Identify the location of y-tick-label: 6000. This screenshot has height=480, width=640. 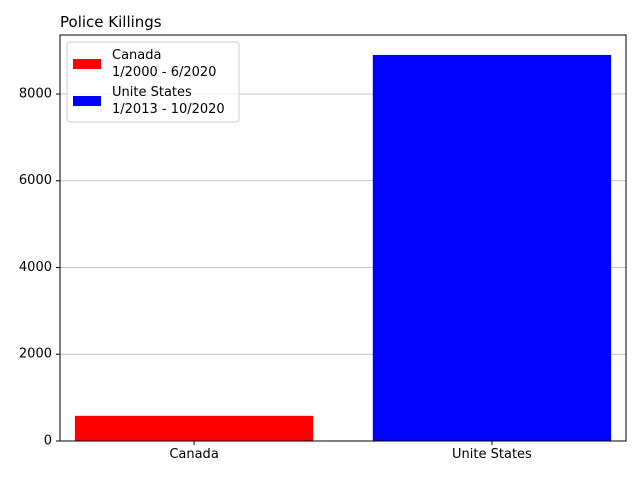
(35, 180).